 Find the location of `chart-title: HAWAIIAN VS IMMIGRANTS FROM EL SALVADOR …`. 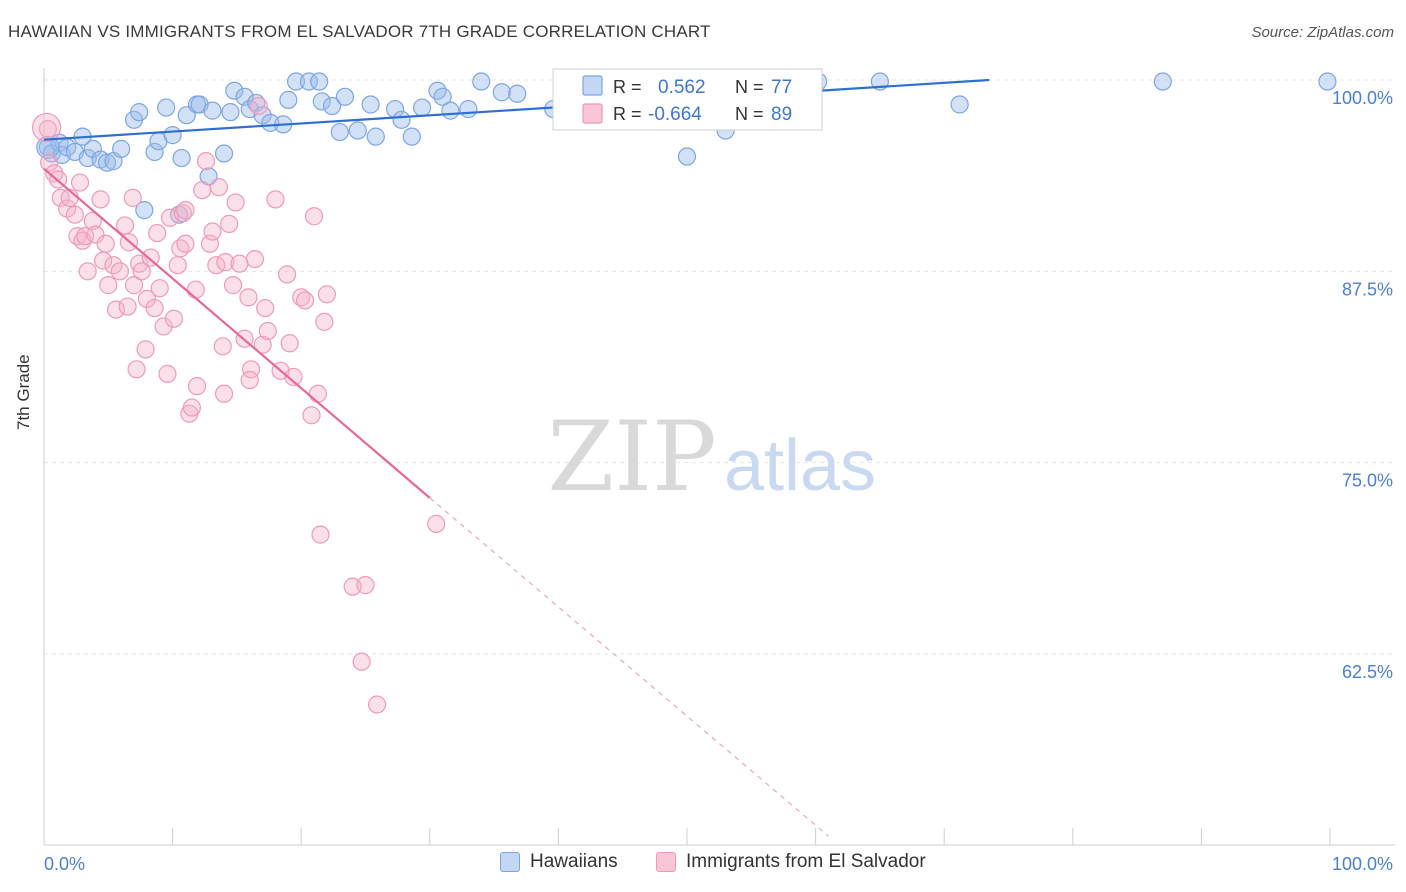

chart-title: HAWAIIAN VS IMMIGRANTS FROM EL SALVADOR … is located at coordinates (359, 31).